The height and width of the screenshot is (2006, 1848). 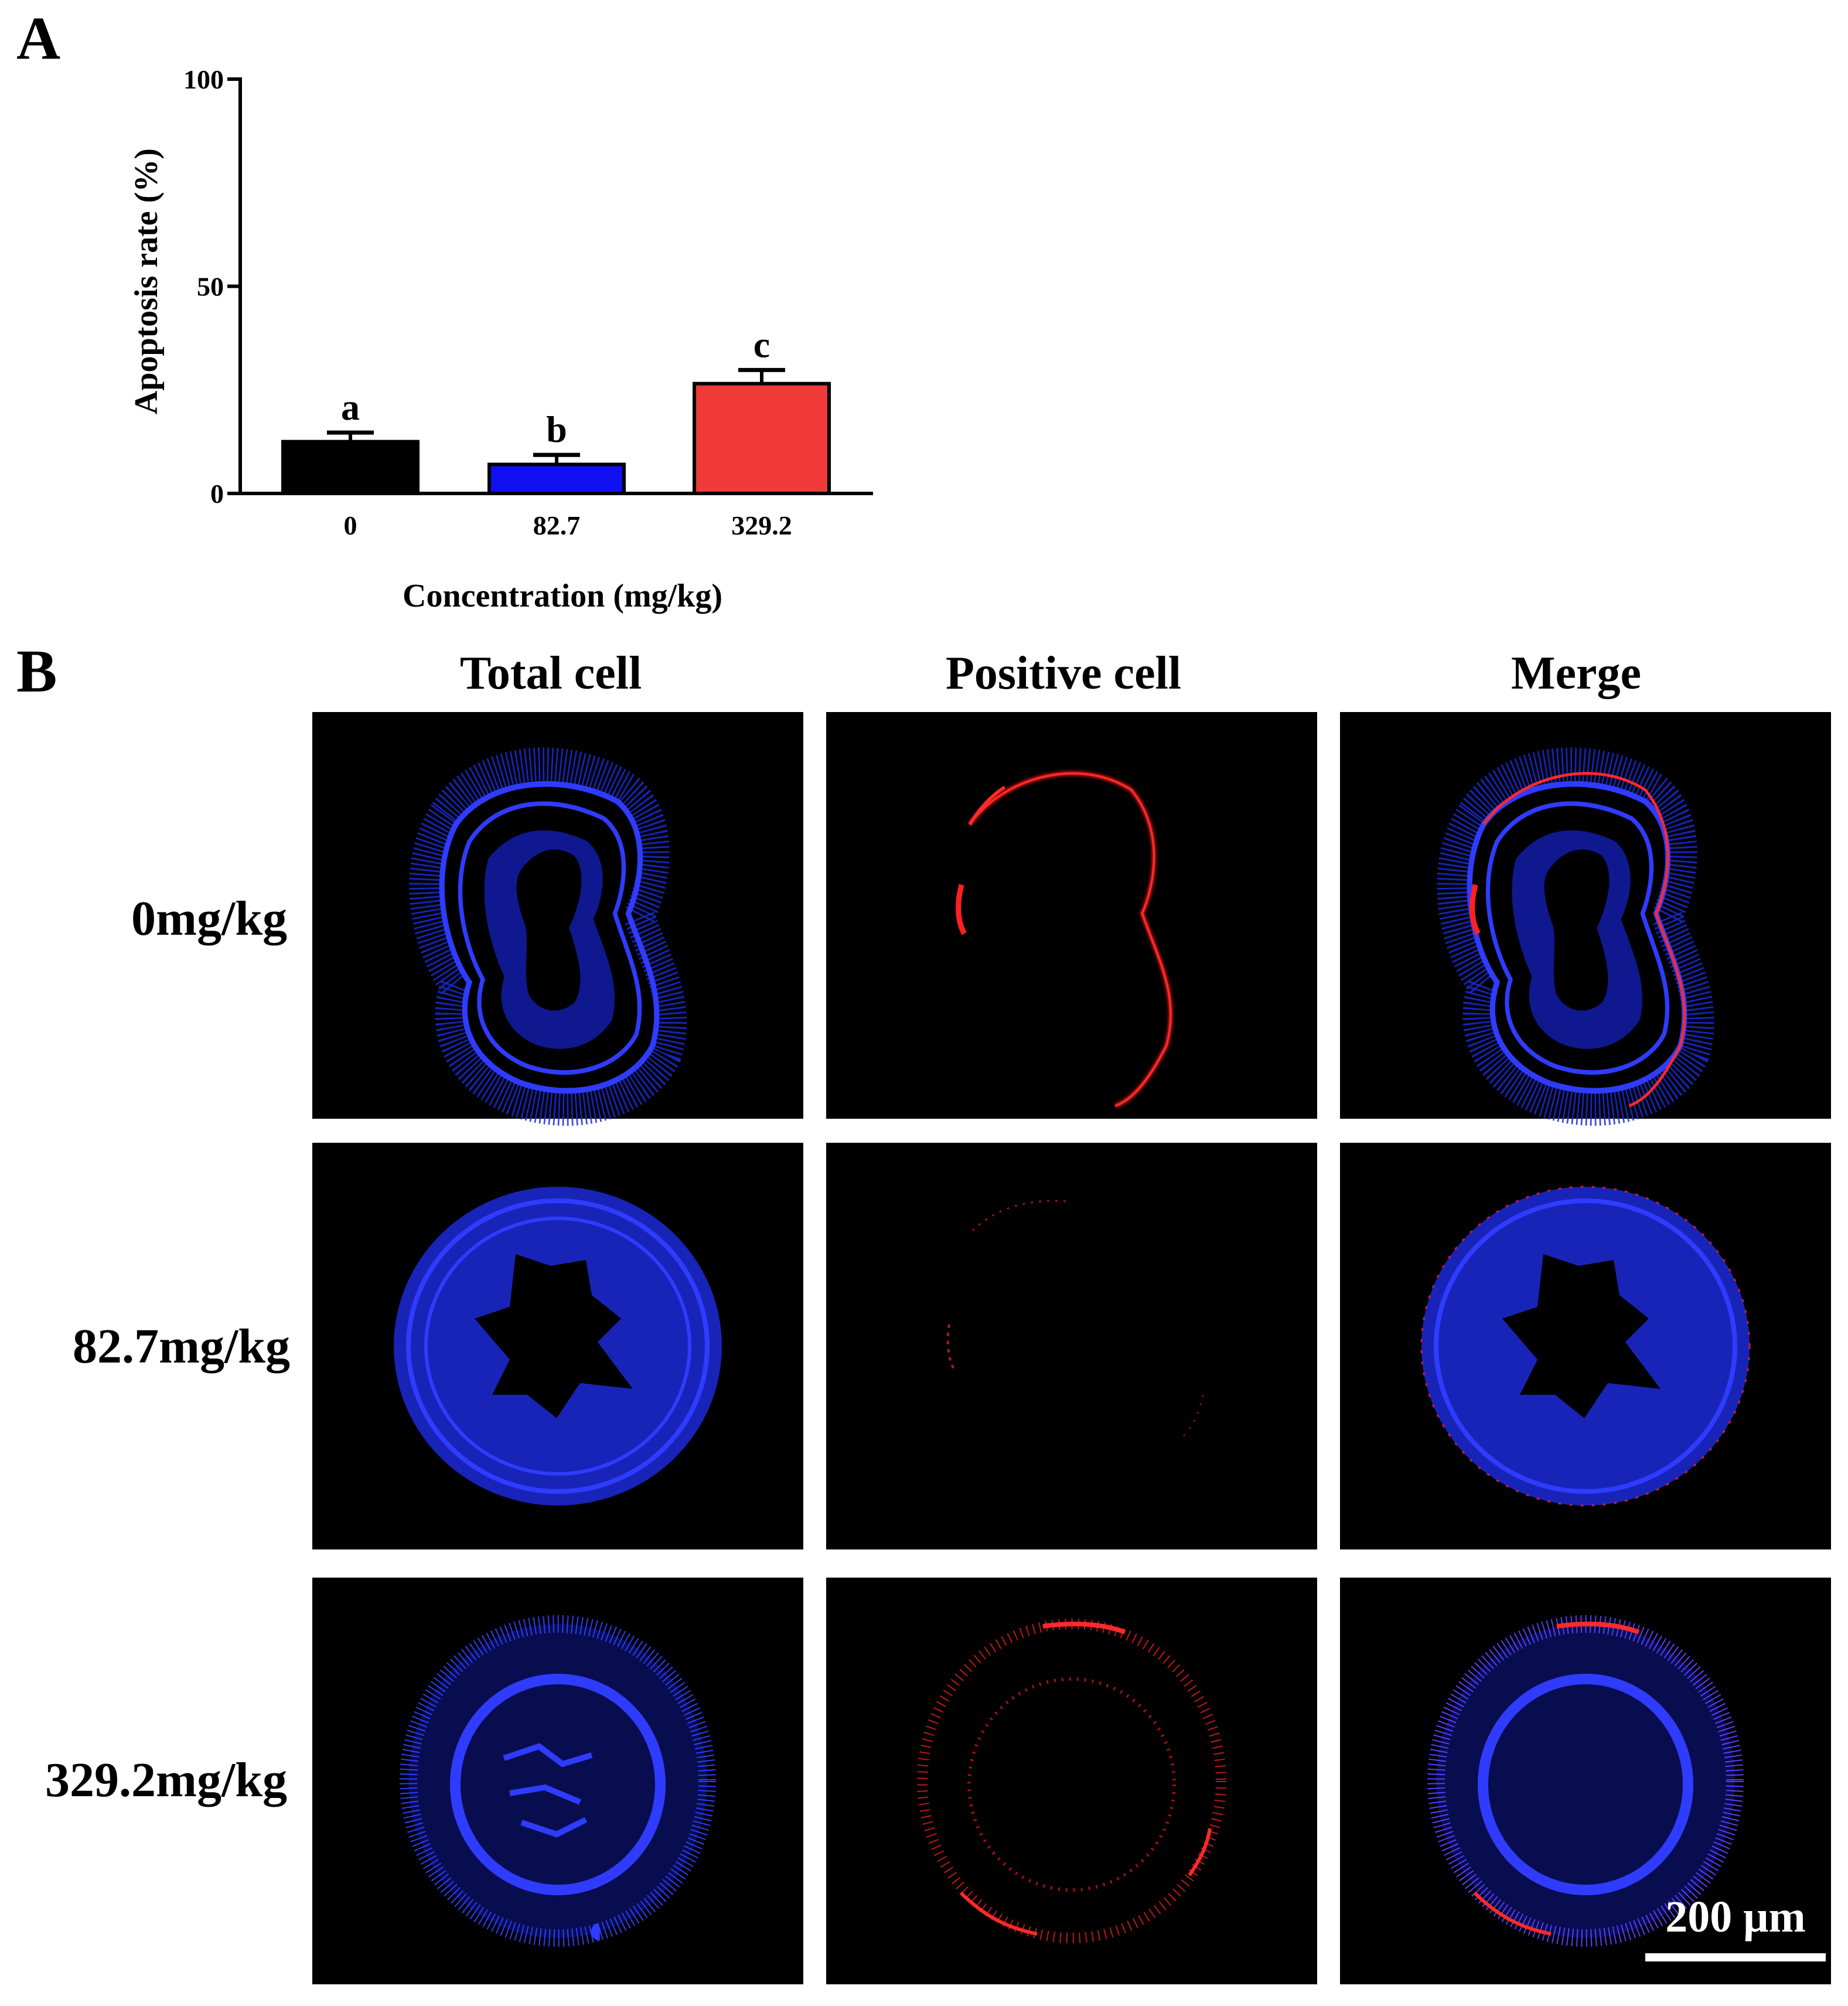 What do you see at coordinates (761, 525) in the screenshot?
I see `x-tick-label: 329.2` at bounding box center [761, 525].